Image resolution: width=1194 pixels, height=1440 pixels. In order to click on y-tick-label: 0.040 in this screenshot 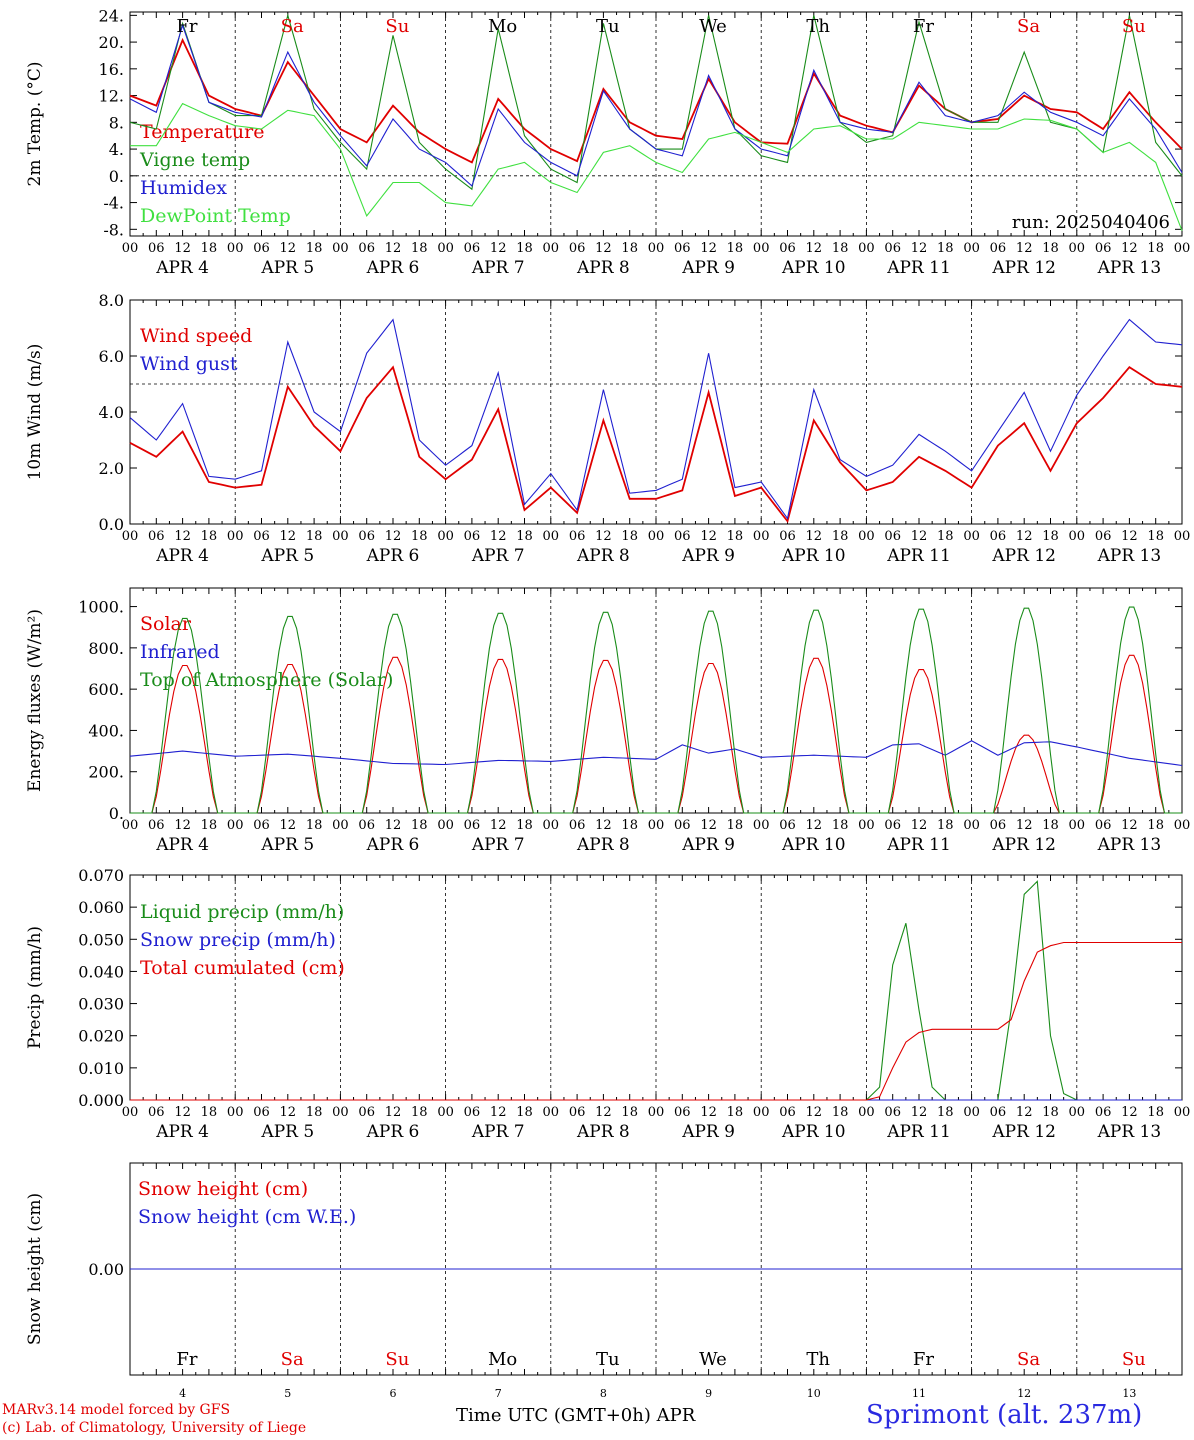, I will do `click(101, 971)`.